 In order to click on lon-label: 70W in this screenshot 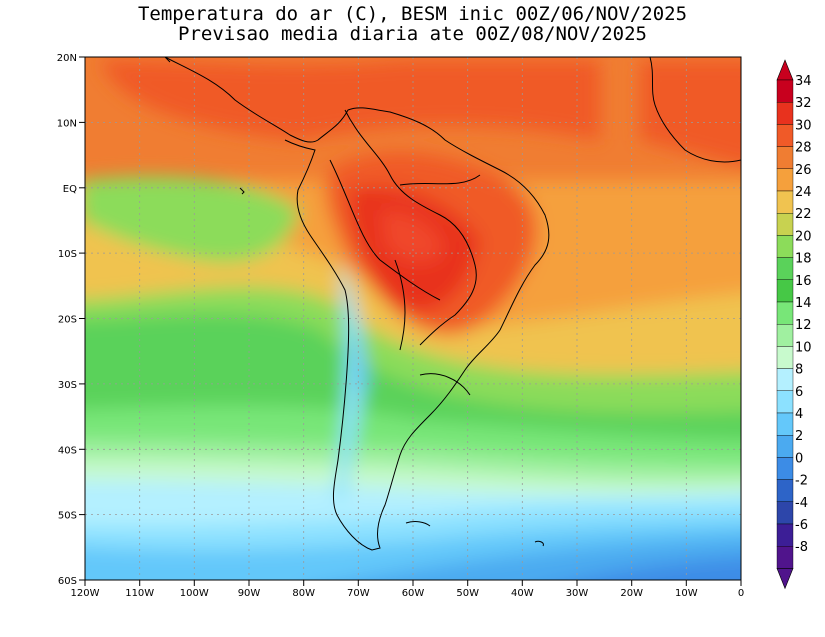, I will do `click(358, 593)`.